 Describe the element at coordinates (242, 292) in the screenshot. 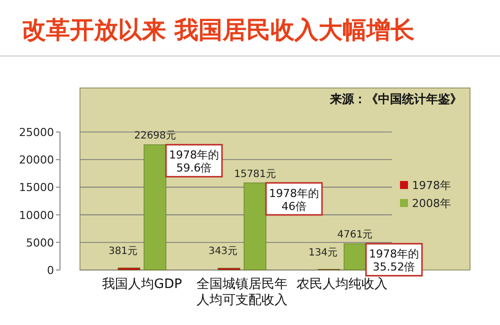

I see `x-tick-label: 全国城镇居民年人均可支配收入` at that location.